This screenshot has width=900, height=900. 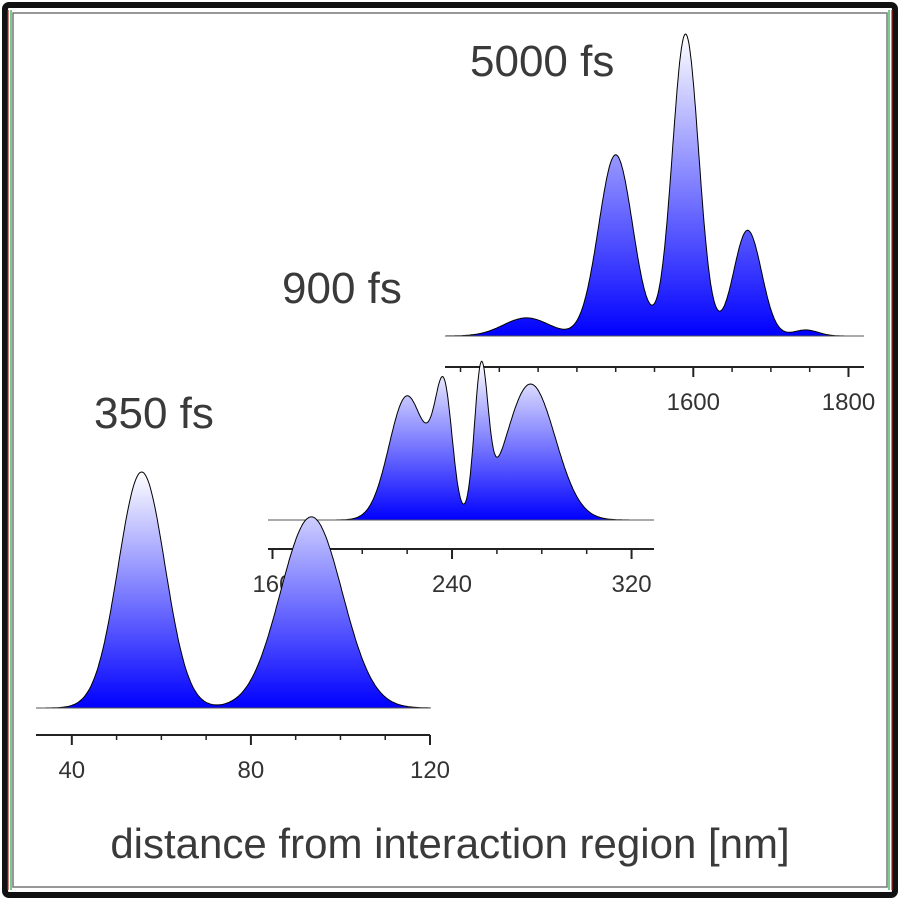 I want to click on panel-900fs-curve-group, so click(x=461, y=440).